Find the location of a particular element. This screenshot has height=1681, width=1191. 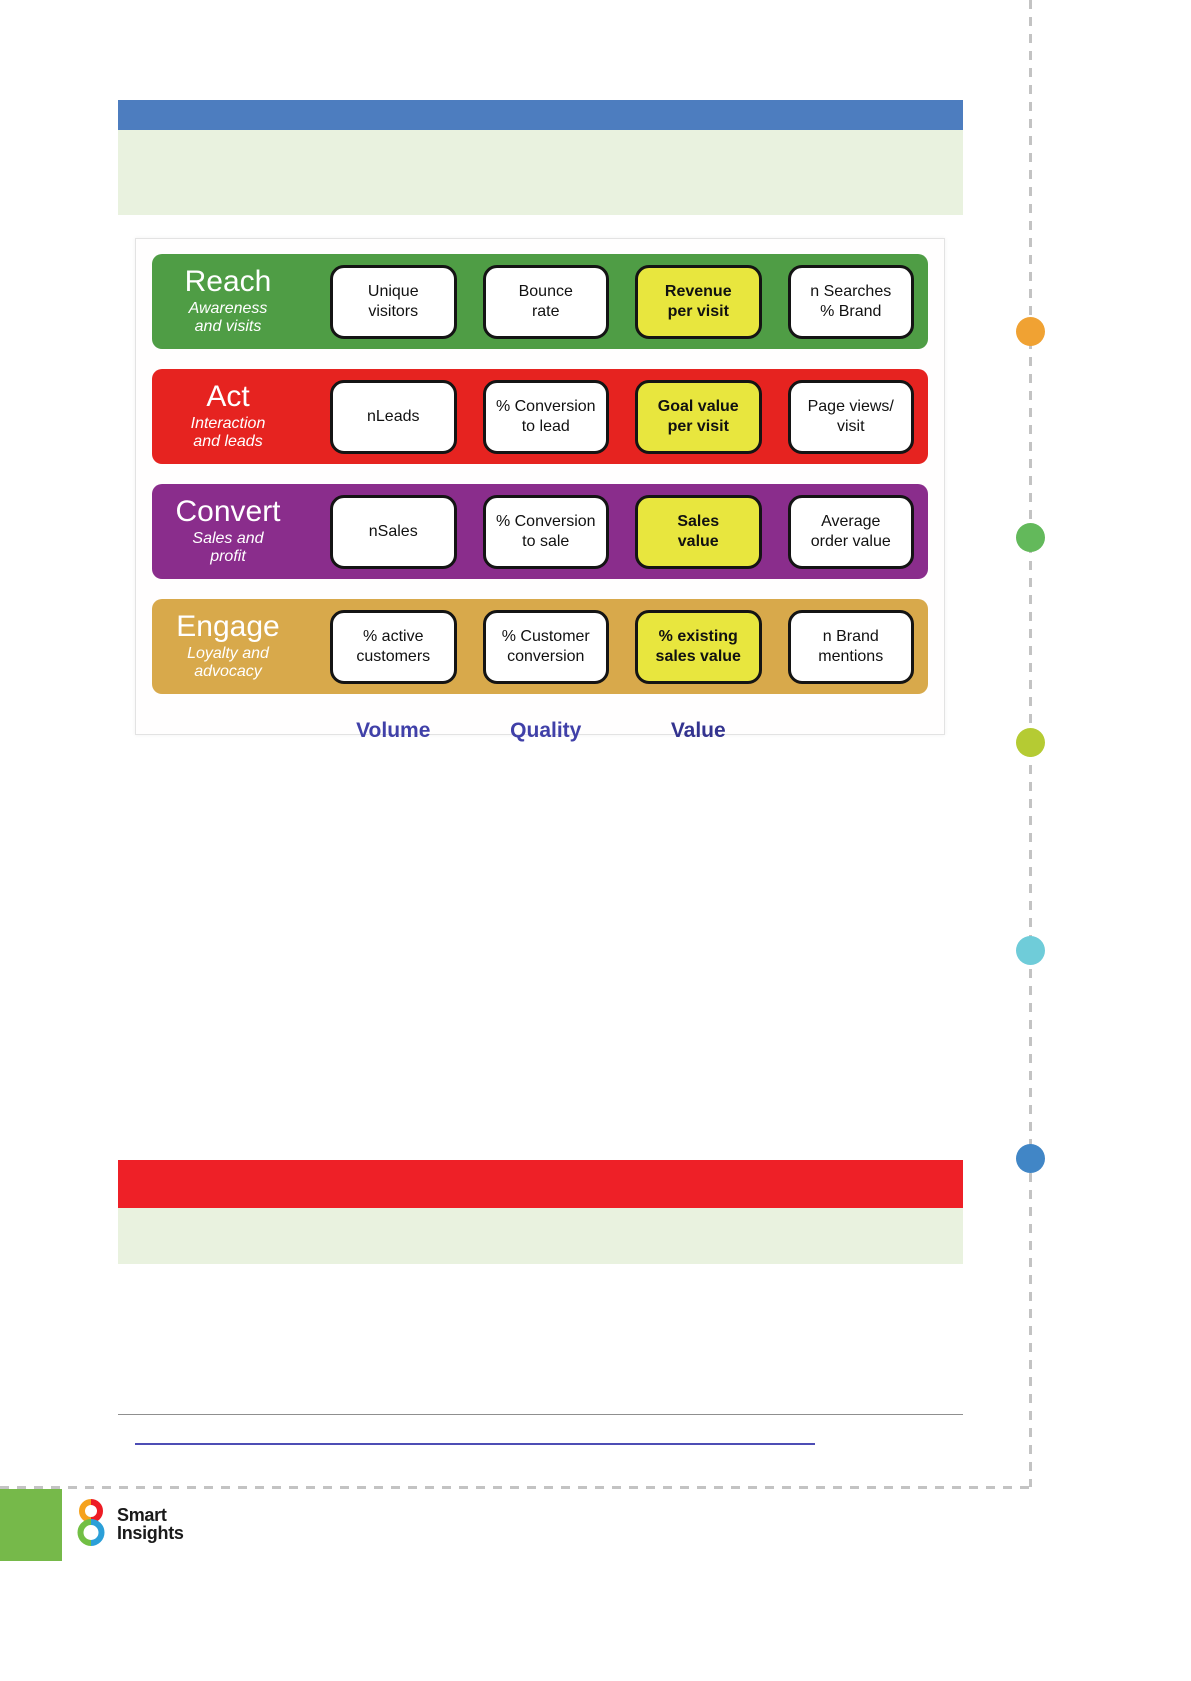

metric-box-brand-mentions: n Brand mentions is located at coordinates (850, 646).